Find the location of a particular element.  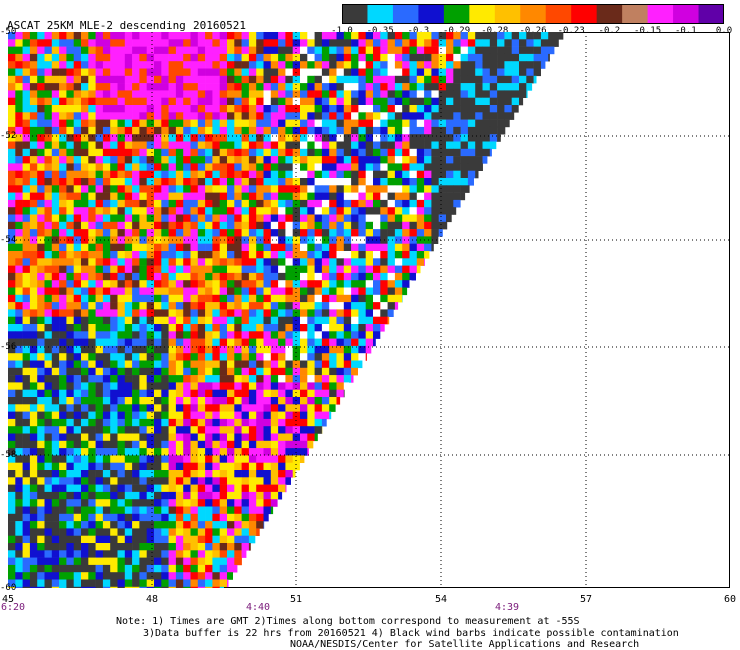

colorbar-tick-label: -0.3 is located at coordinates (418, 31).